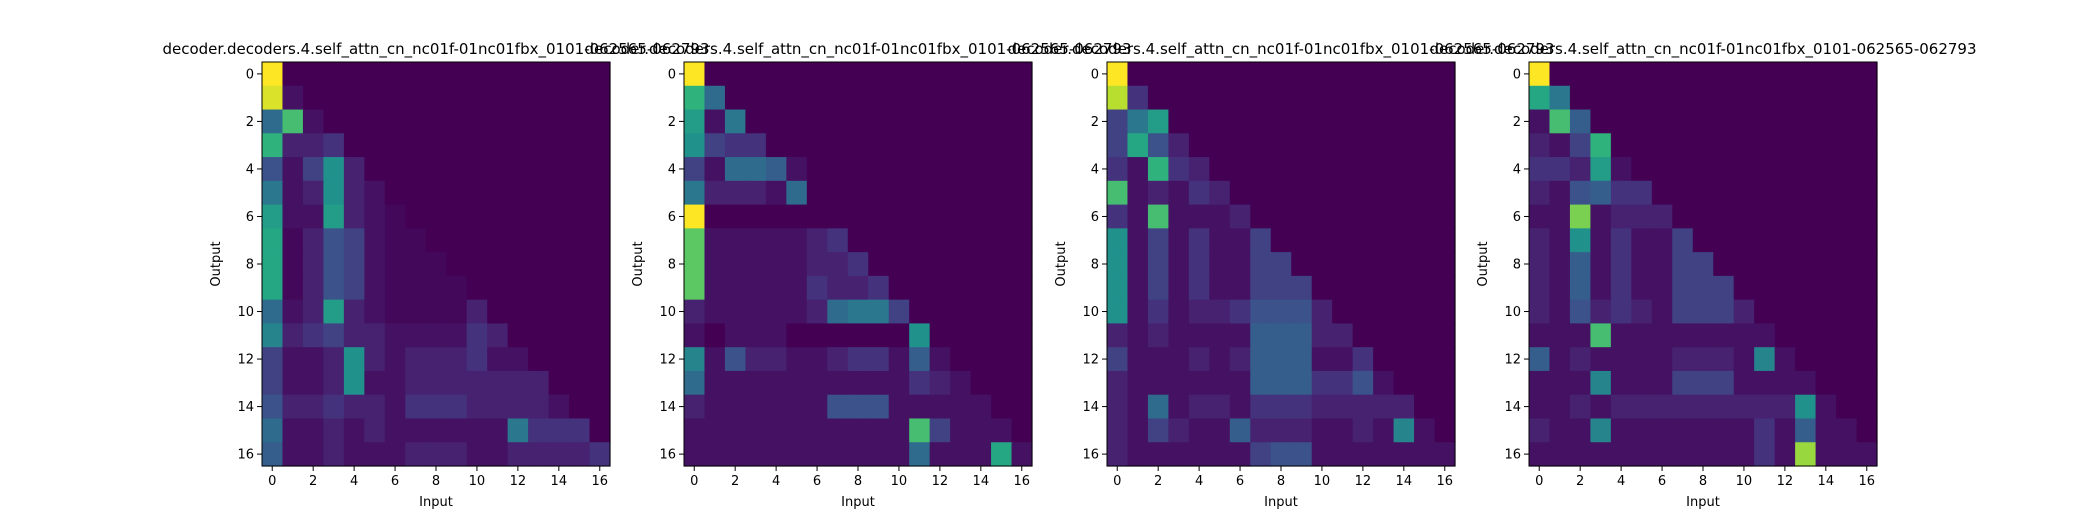 The image size is (2080, 520). I want to click on y-tick-label: 16, so click(667, 455).